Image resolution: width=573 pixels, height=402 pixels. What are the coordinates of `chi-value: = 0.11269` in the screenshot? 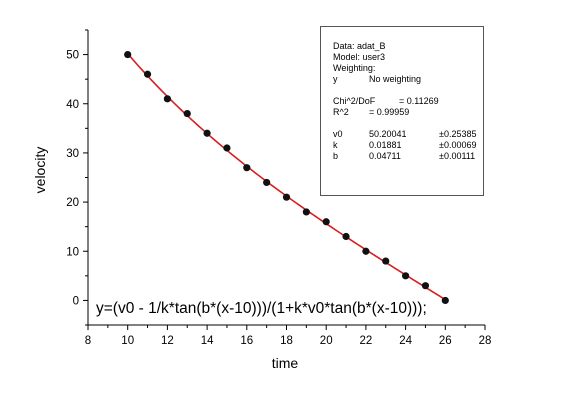 It's located at (419, 101).